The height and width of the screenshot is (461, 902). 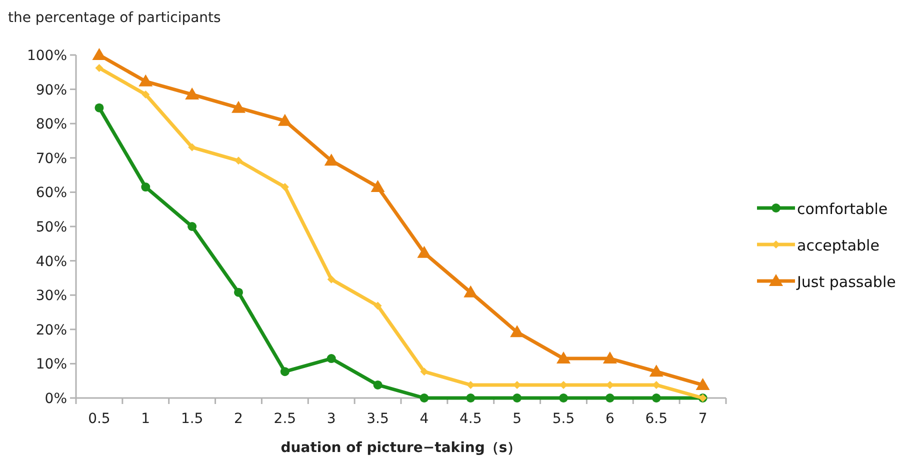 What do you see at coordinates (377, 419) in the screenshot?
I see `x-tick-label: 3.5` at bounding box center [377, 419].